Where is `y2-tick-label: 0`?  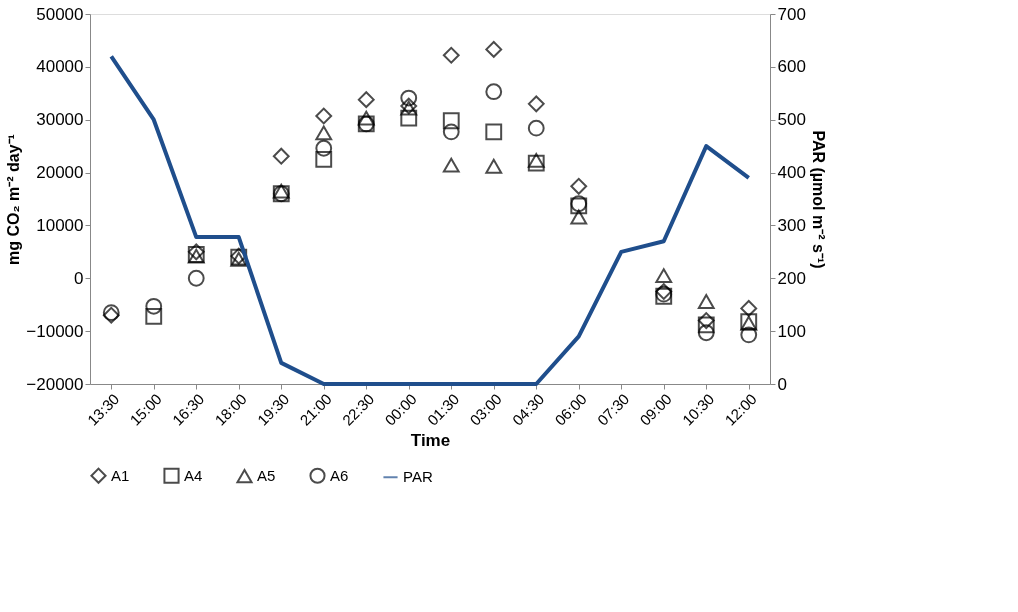
y2-tick-label: 0 is located at coordinates (782, 384).